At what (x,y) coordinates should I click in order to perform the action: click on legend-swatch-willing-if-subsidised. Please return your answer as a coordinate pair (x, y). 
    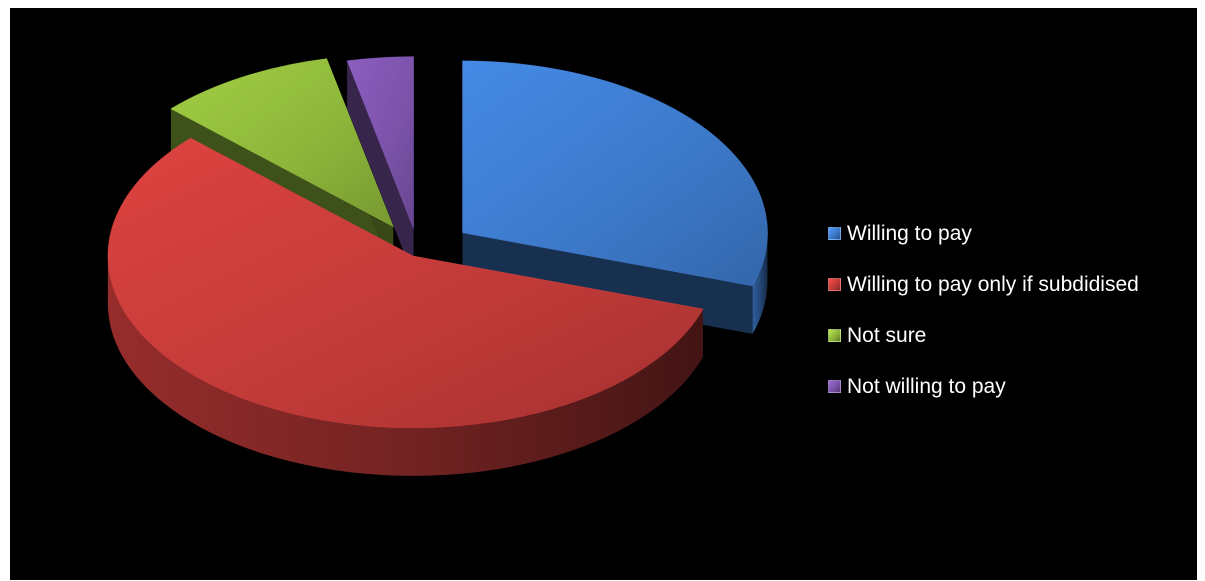
    Looking at the image, I should click on (834, 284).